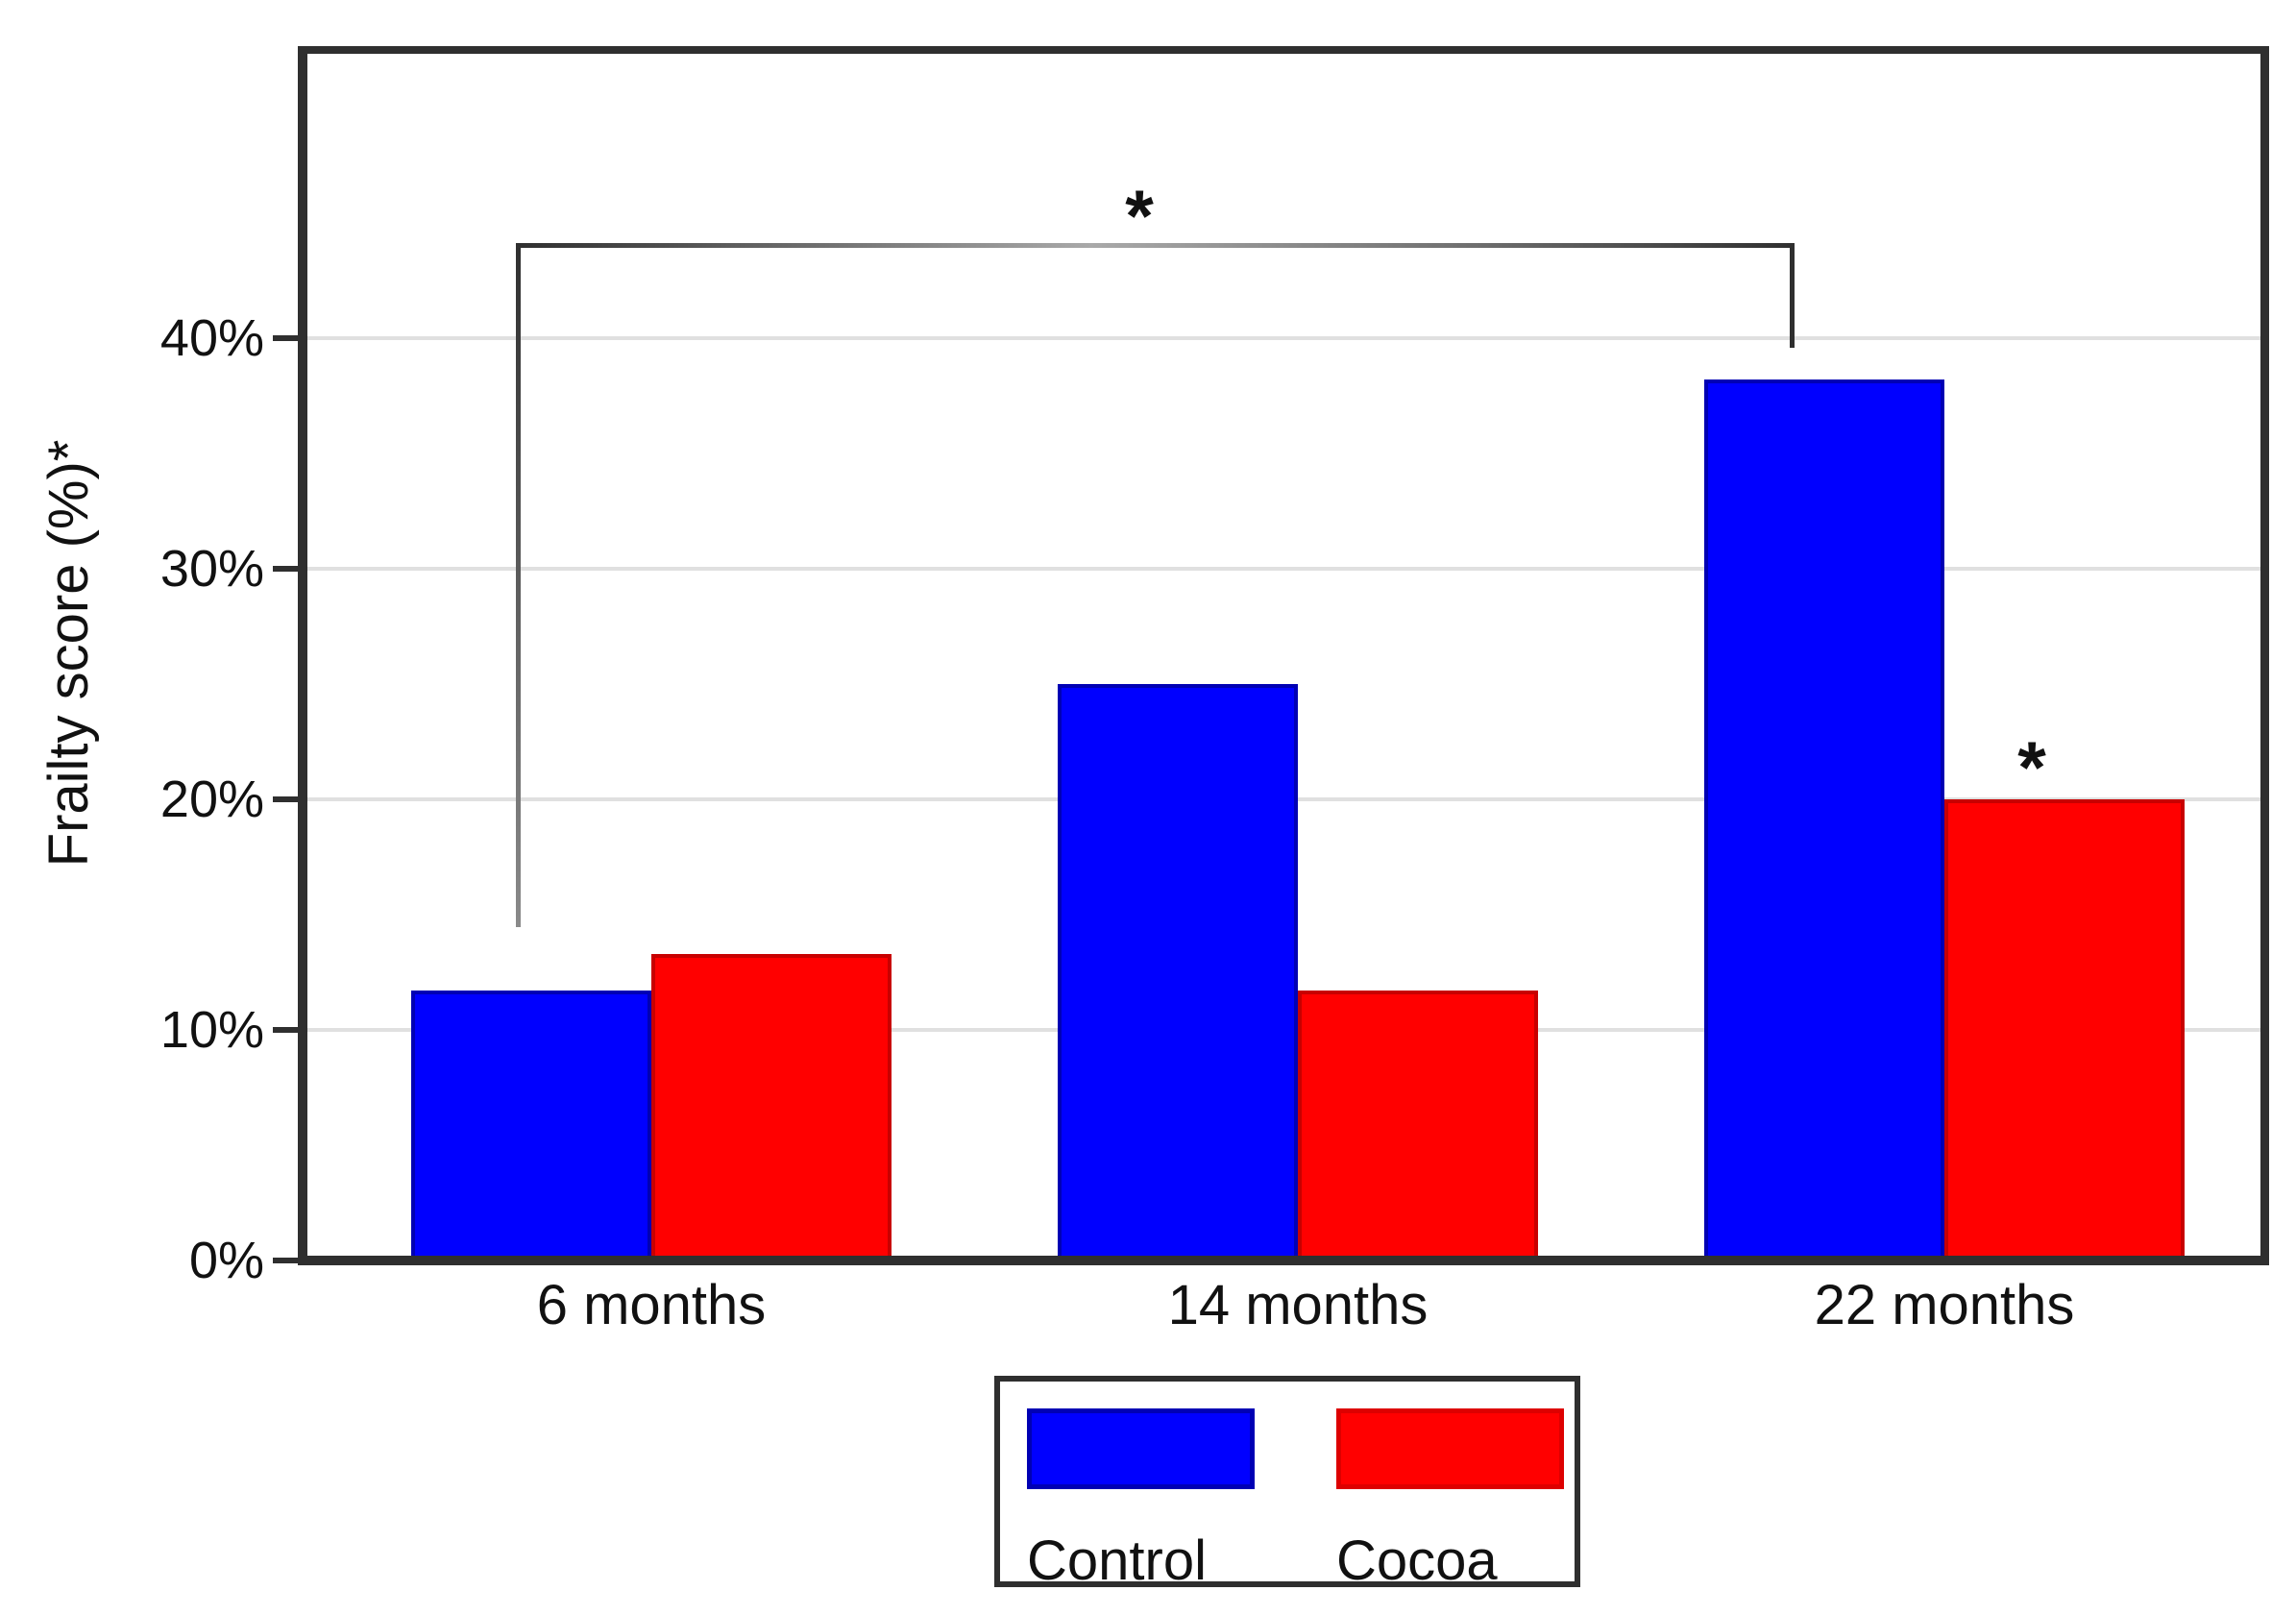 The height and width of the screenshot is (1615, 2296). What do you see at coordinates (1944, 1305) in the screenshot?
I see `x-category-label-3: 22 months` at bounding box center [1944, 1305].